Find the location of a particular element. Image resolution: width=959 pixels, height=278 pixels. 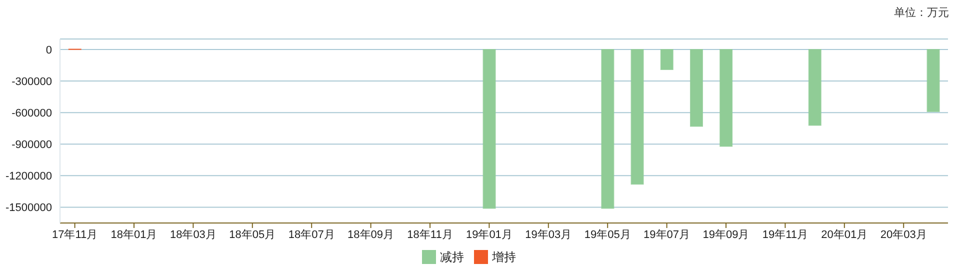

text: 单位：万元 is located at coordinates (921, 13).